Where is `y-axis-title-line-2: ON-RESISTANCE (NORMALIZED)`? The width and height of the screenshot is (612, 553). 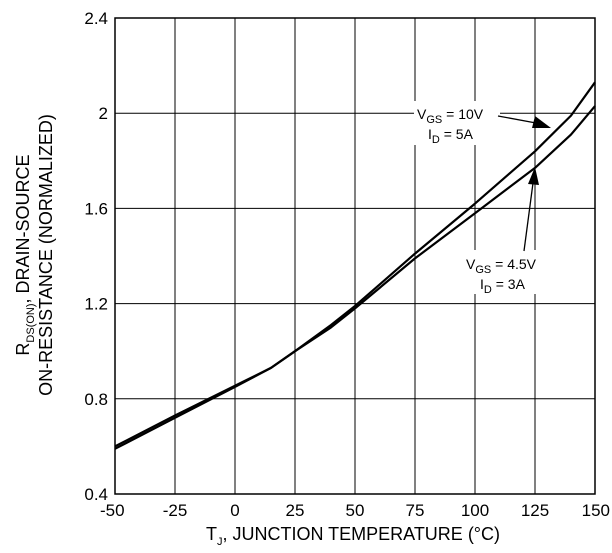
y-axis-title-line-2: ON-RESISTANCE (NORMALIZED) is located at coordinates (46, 255).